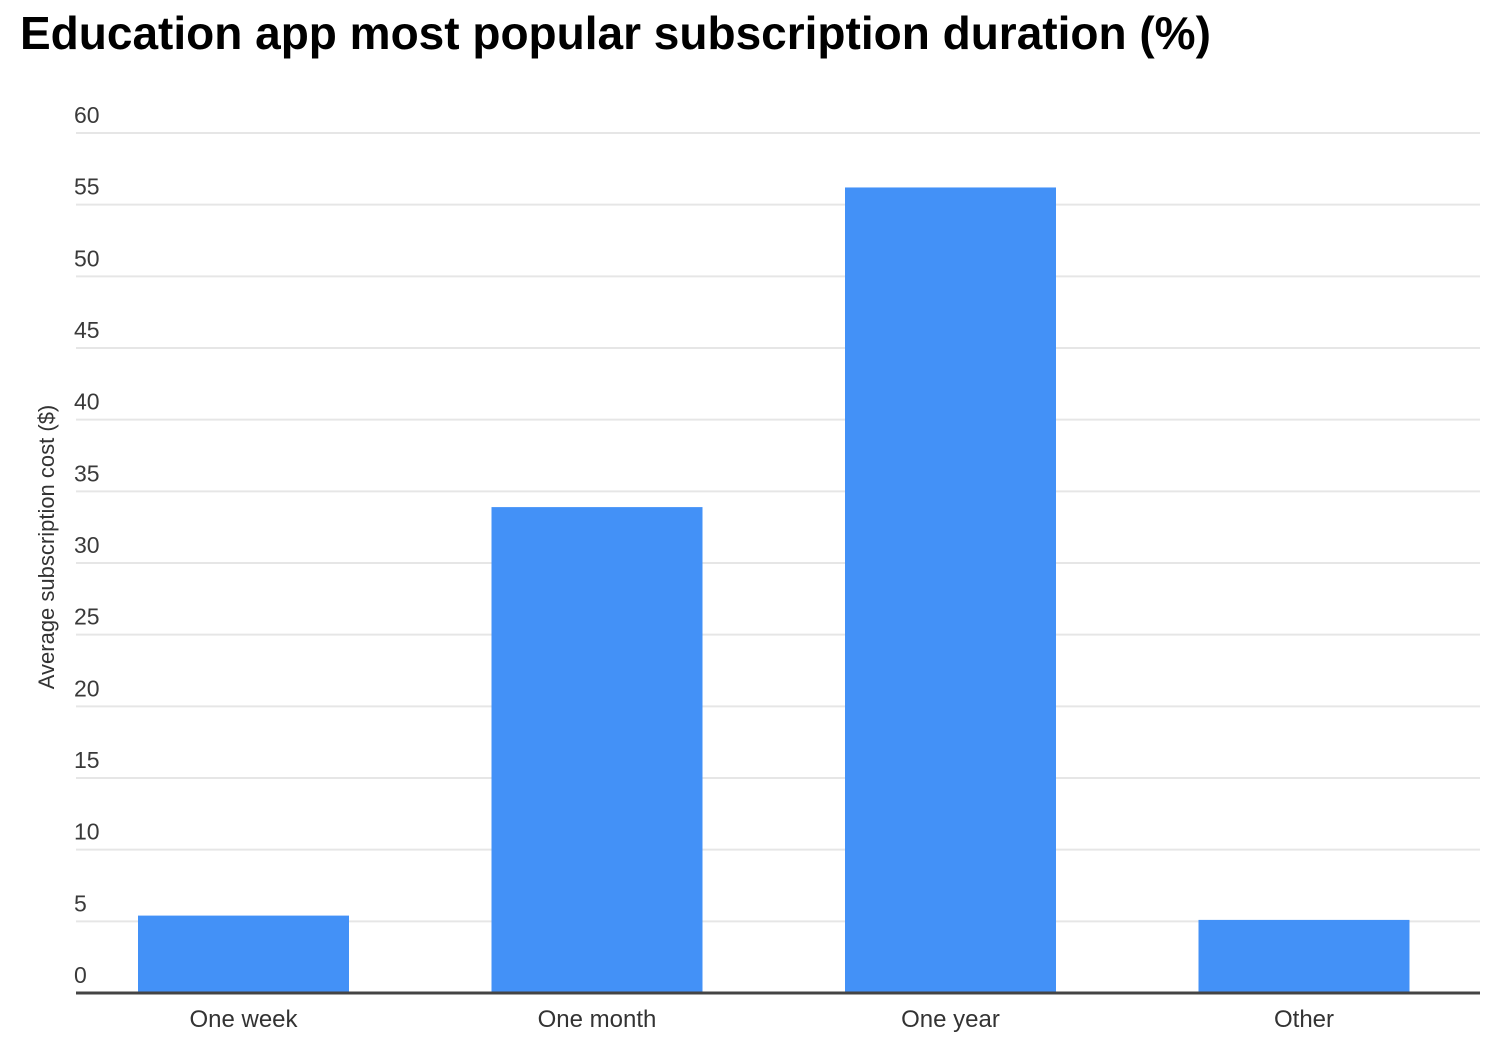 This screenshot has height=1044, width=1502. Describe the element at coordinates (87, 688) in the screenshot. I see `y-tick-label: 20` at that location.